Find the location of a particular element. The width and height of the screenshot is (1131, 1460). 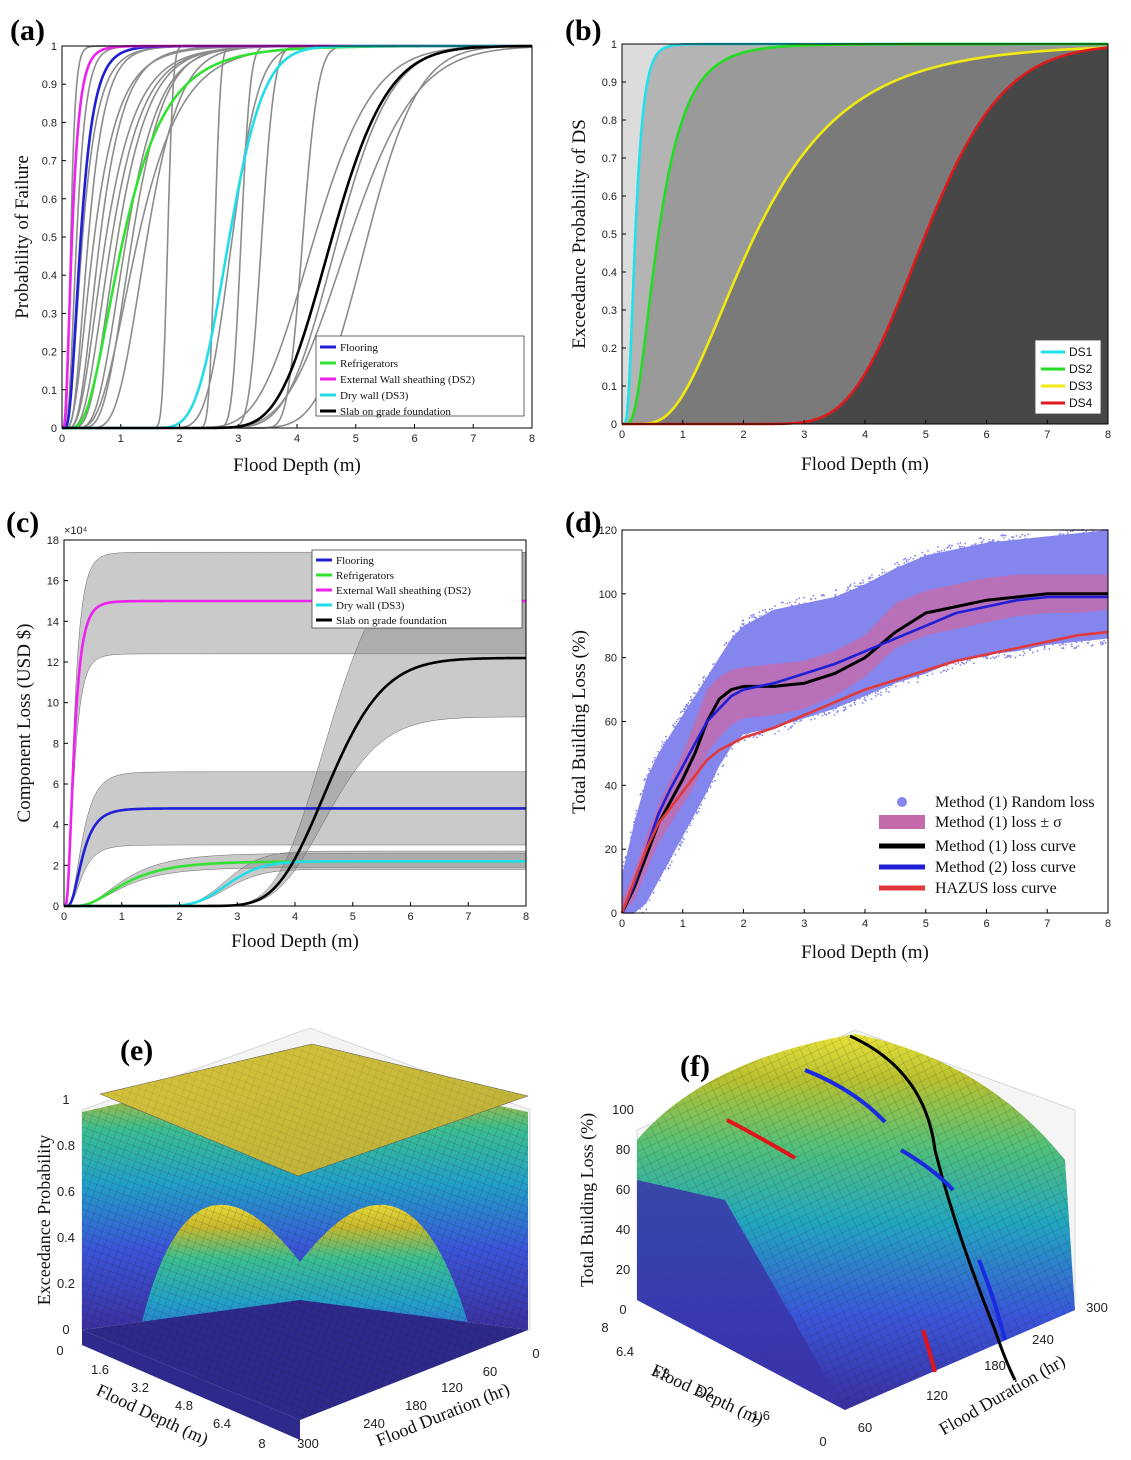

y-tick-label: 0.8 is located at coordinates (609, 121).